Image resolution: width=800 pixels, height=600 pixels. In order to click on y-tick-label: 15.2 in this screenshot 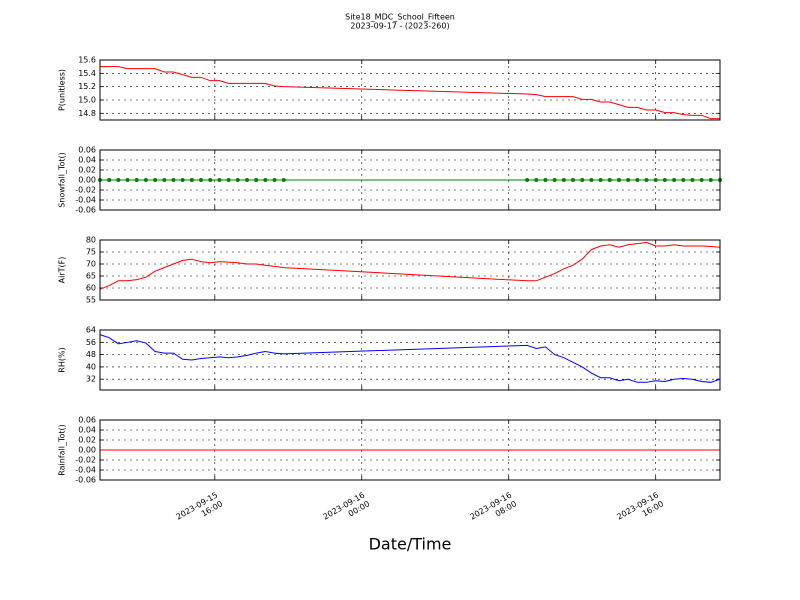, I will do `click(87, 86)`.